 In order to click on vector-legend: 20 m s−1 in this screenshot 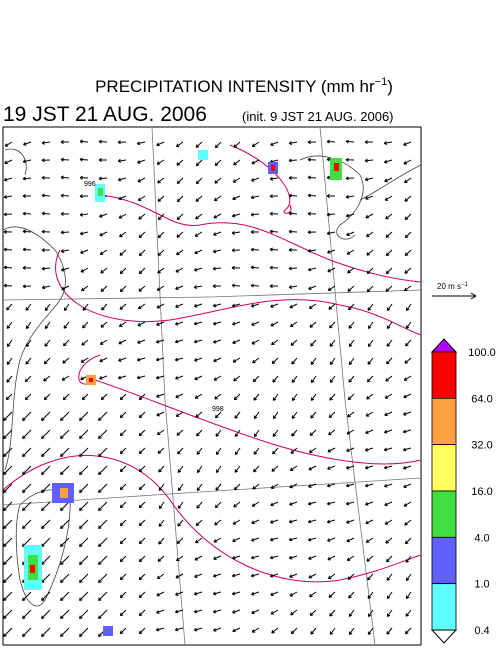, I will do `click(454, 291)`.